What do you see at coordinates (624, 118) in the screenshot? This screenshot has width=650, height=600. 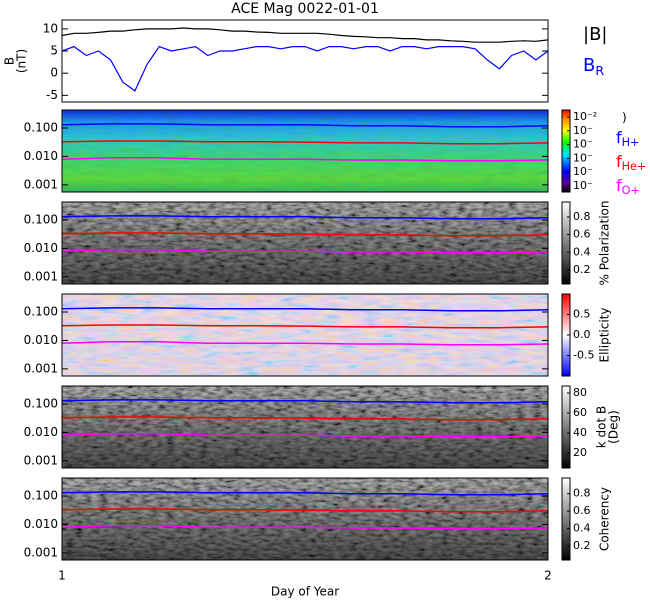 I see `colorbar-label: )` at bounding box center [624, 118].